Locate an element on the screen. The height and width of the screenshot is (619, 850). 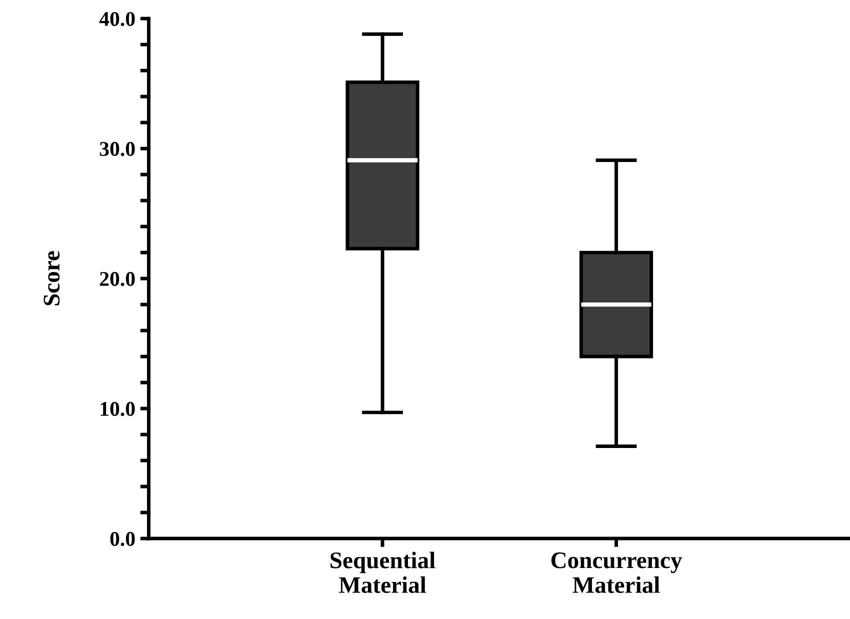
y-tick-label: 0.0 is located at coordinates (122, 539).